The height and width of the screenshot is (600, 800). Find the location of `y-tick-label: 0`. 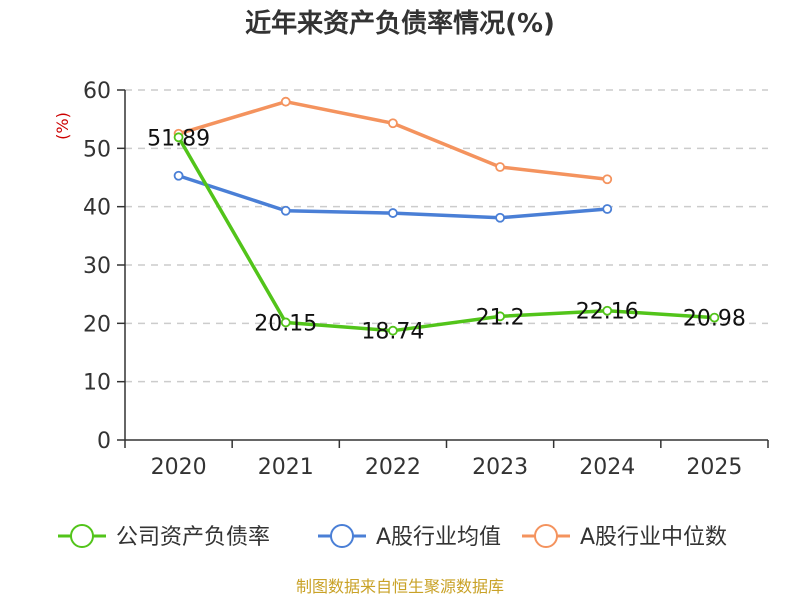

y-tick-label: 0 is located at coordinates (104, 441).